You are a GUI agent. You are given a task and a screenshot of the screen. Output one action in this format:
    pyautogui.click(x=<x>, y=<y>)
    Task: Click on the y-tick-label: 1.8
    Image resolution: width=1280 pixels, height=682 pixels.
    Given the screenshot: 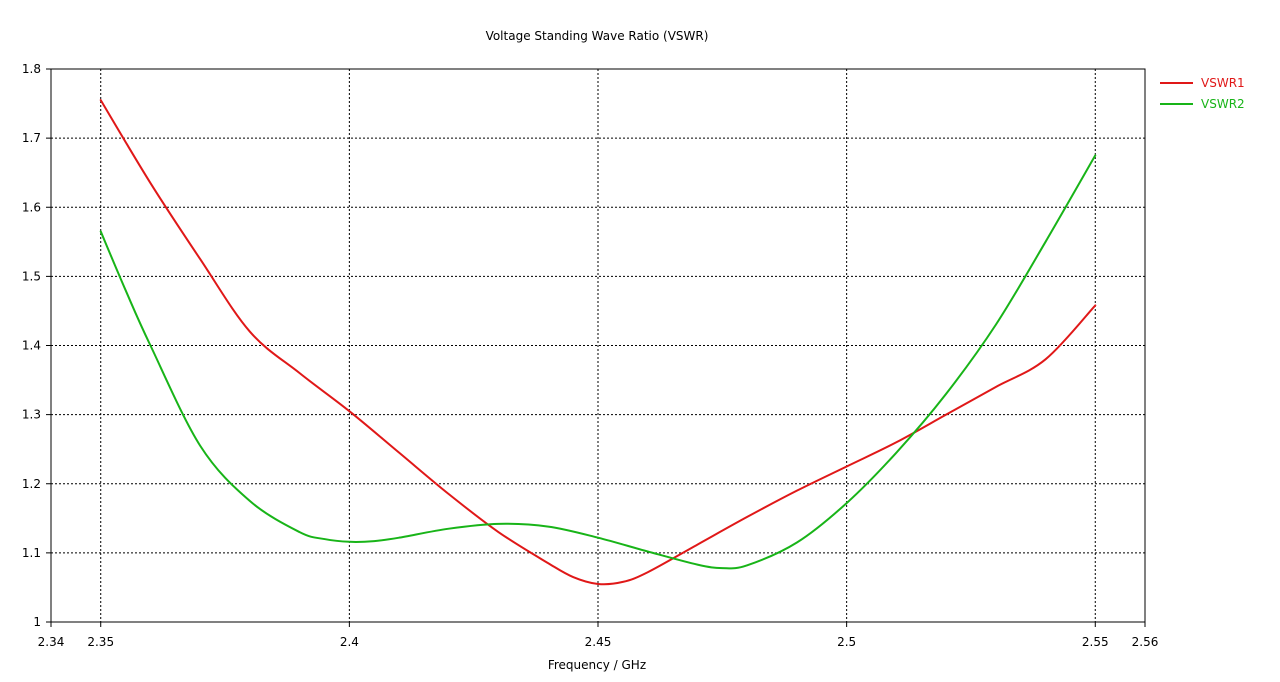 What is the action you would take?
    pyautogui.click(x=31, y=69)
    